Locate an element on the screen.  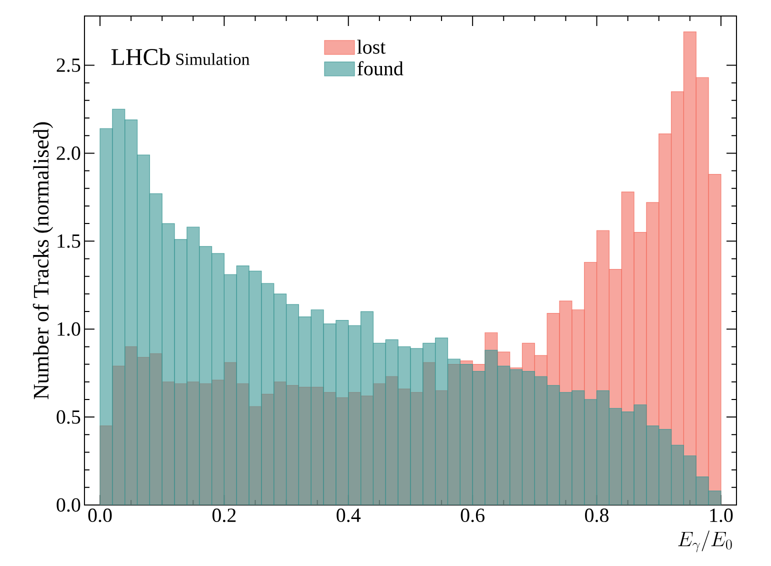
x-tick-label: 0.0 is located at coordinates (100, 515).